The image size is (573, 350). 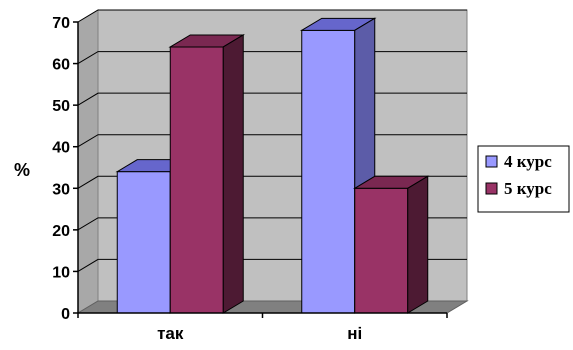 What do you see at coordinates (61, 272) in the screenshot?
I see `y-tick-label: 10` at bounding box center [61, 272].